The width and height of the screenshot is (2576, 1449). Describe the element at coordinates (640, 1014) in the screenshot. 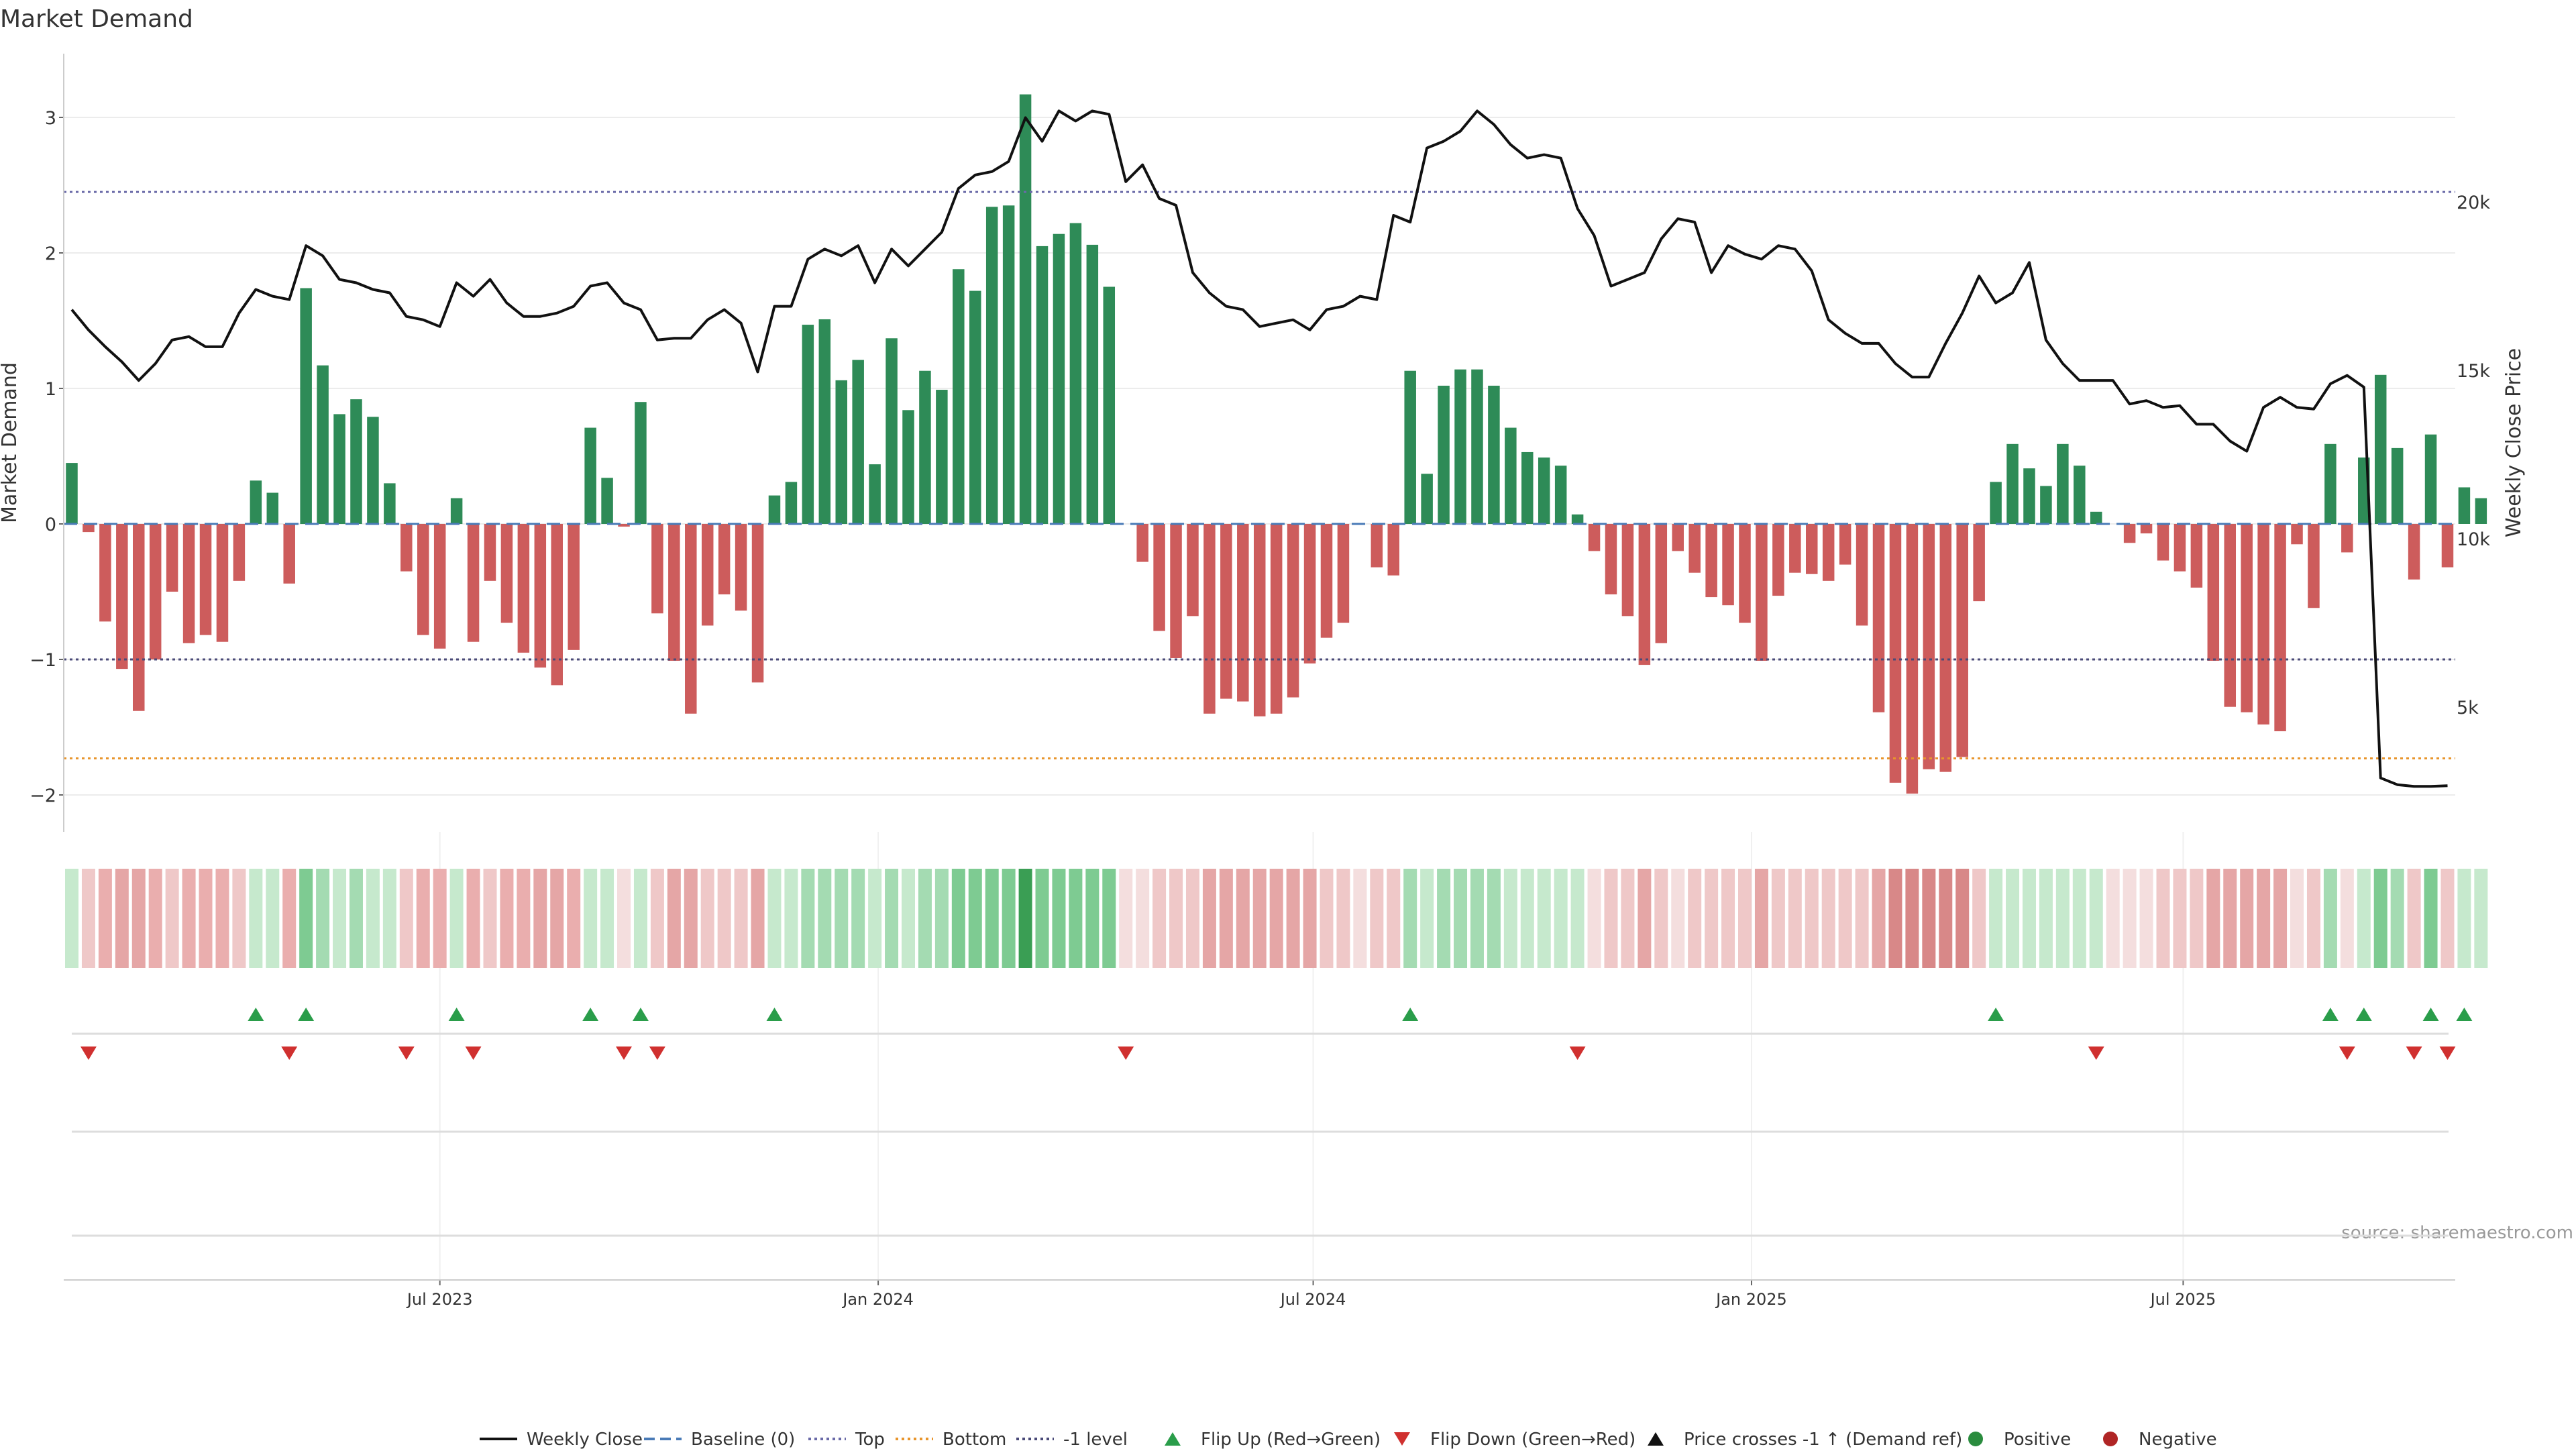

I see `flip-up-marker` at that location.